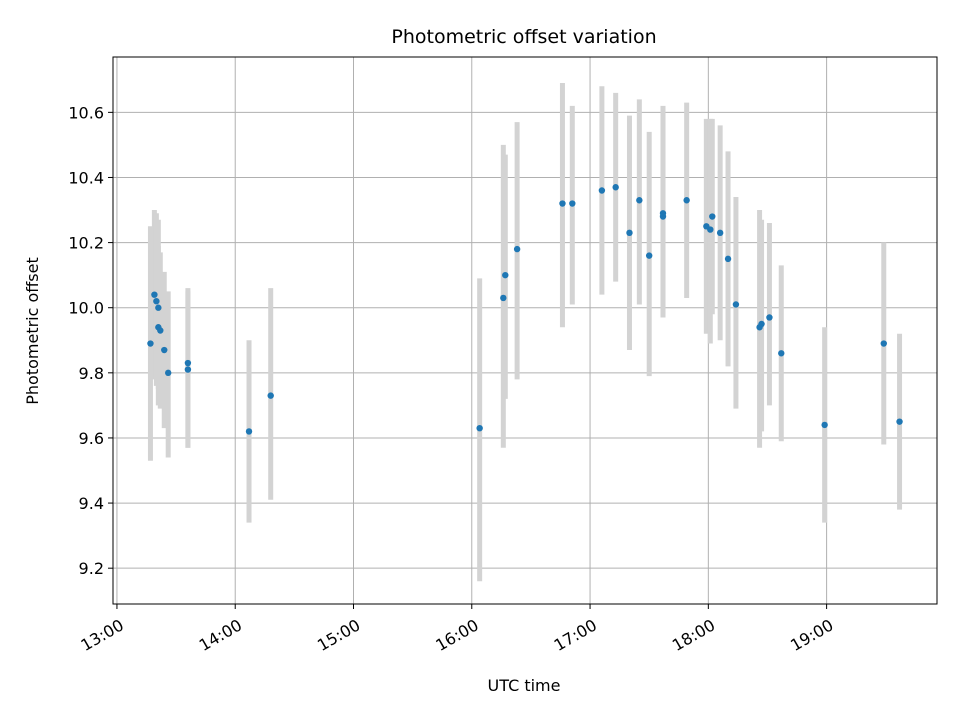 The height and width of the screenshot is (720, 960). Describe the element at coordinates (524, 685) in the screenshot. I see `x-axis-label: UTC time` at that location.